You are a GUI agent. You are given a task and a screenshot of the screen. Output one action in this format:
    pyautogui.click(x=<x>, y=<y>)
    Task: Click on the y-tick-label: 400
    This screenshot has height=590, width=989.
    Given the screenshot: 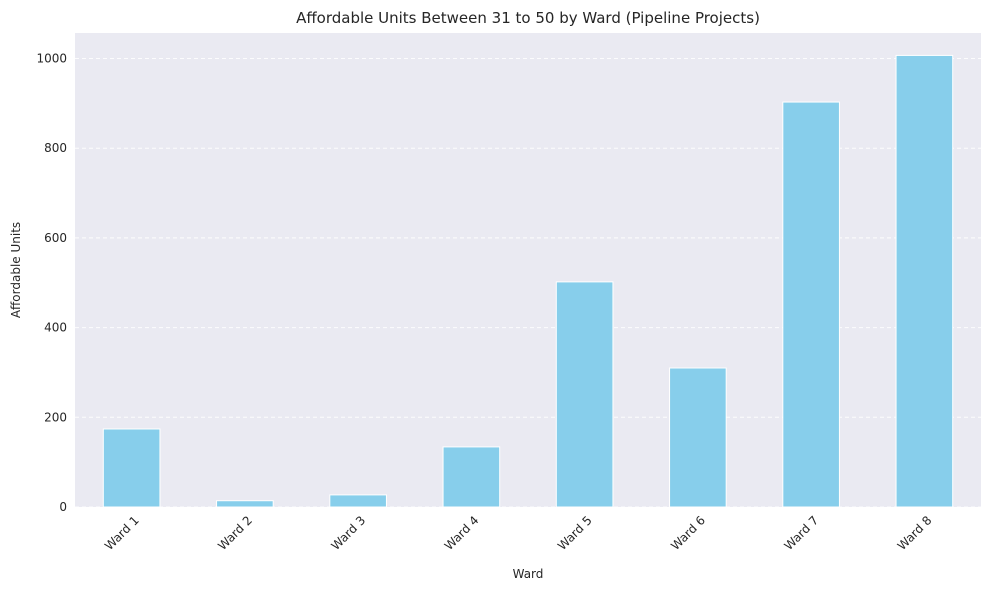 What is the action you would take?
    pyautogui.click(x=55, y=328)
    